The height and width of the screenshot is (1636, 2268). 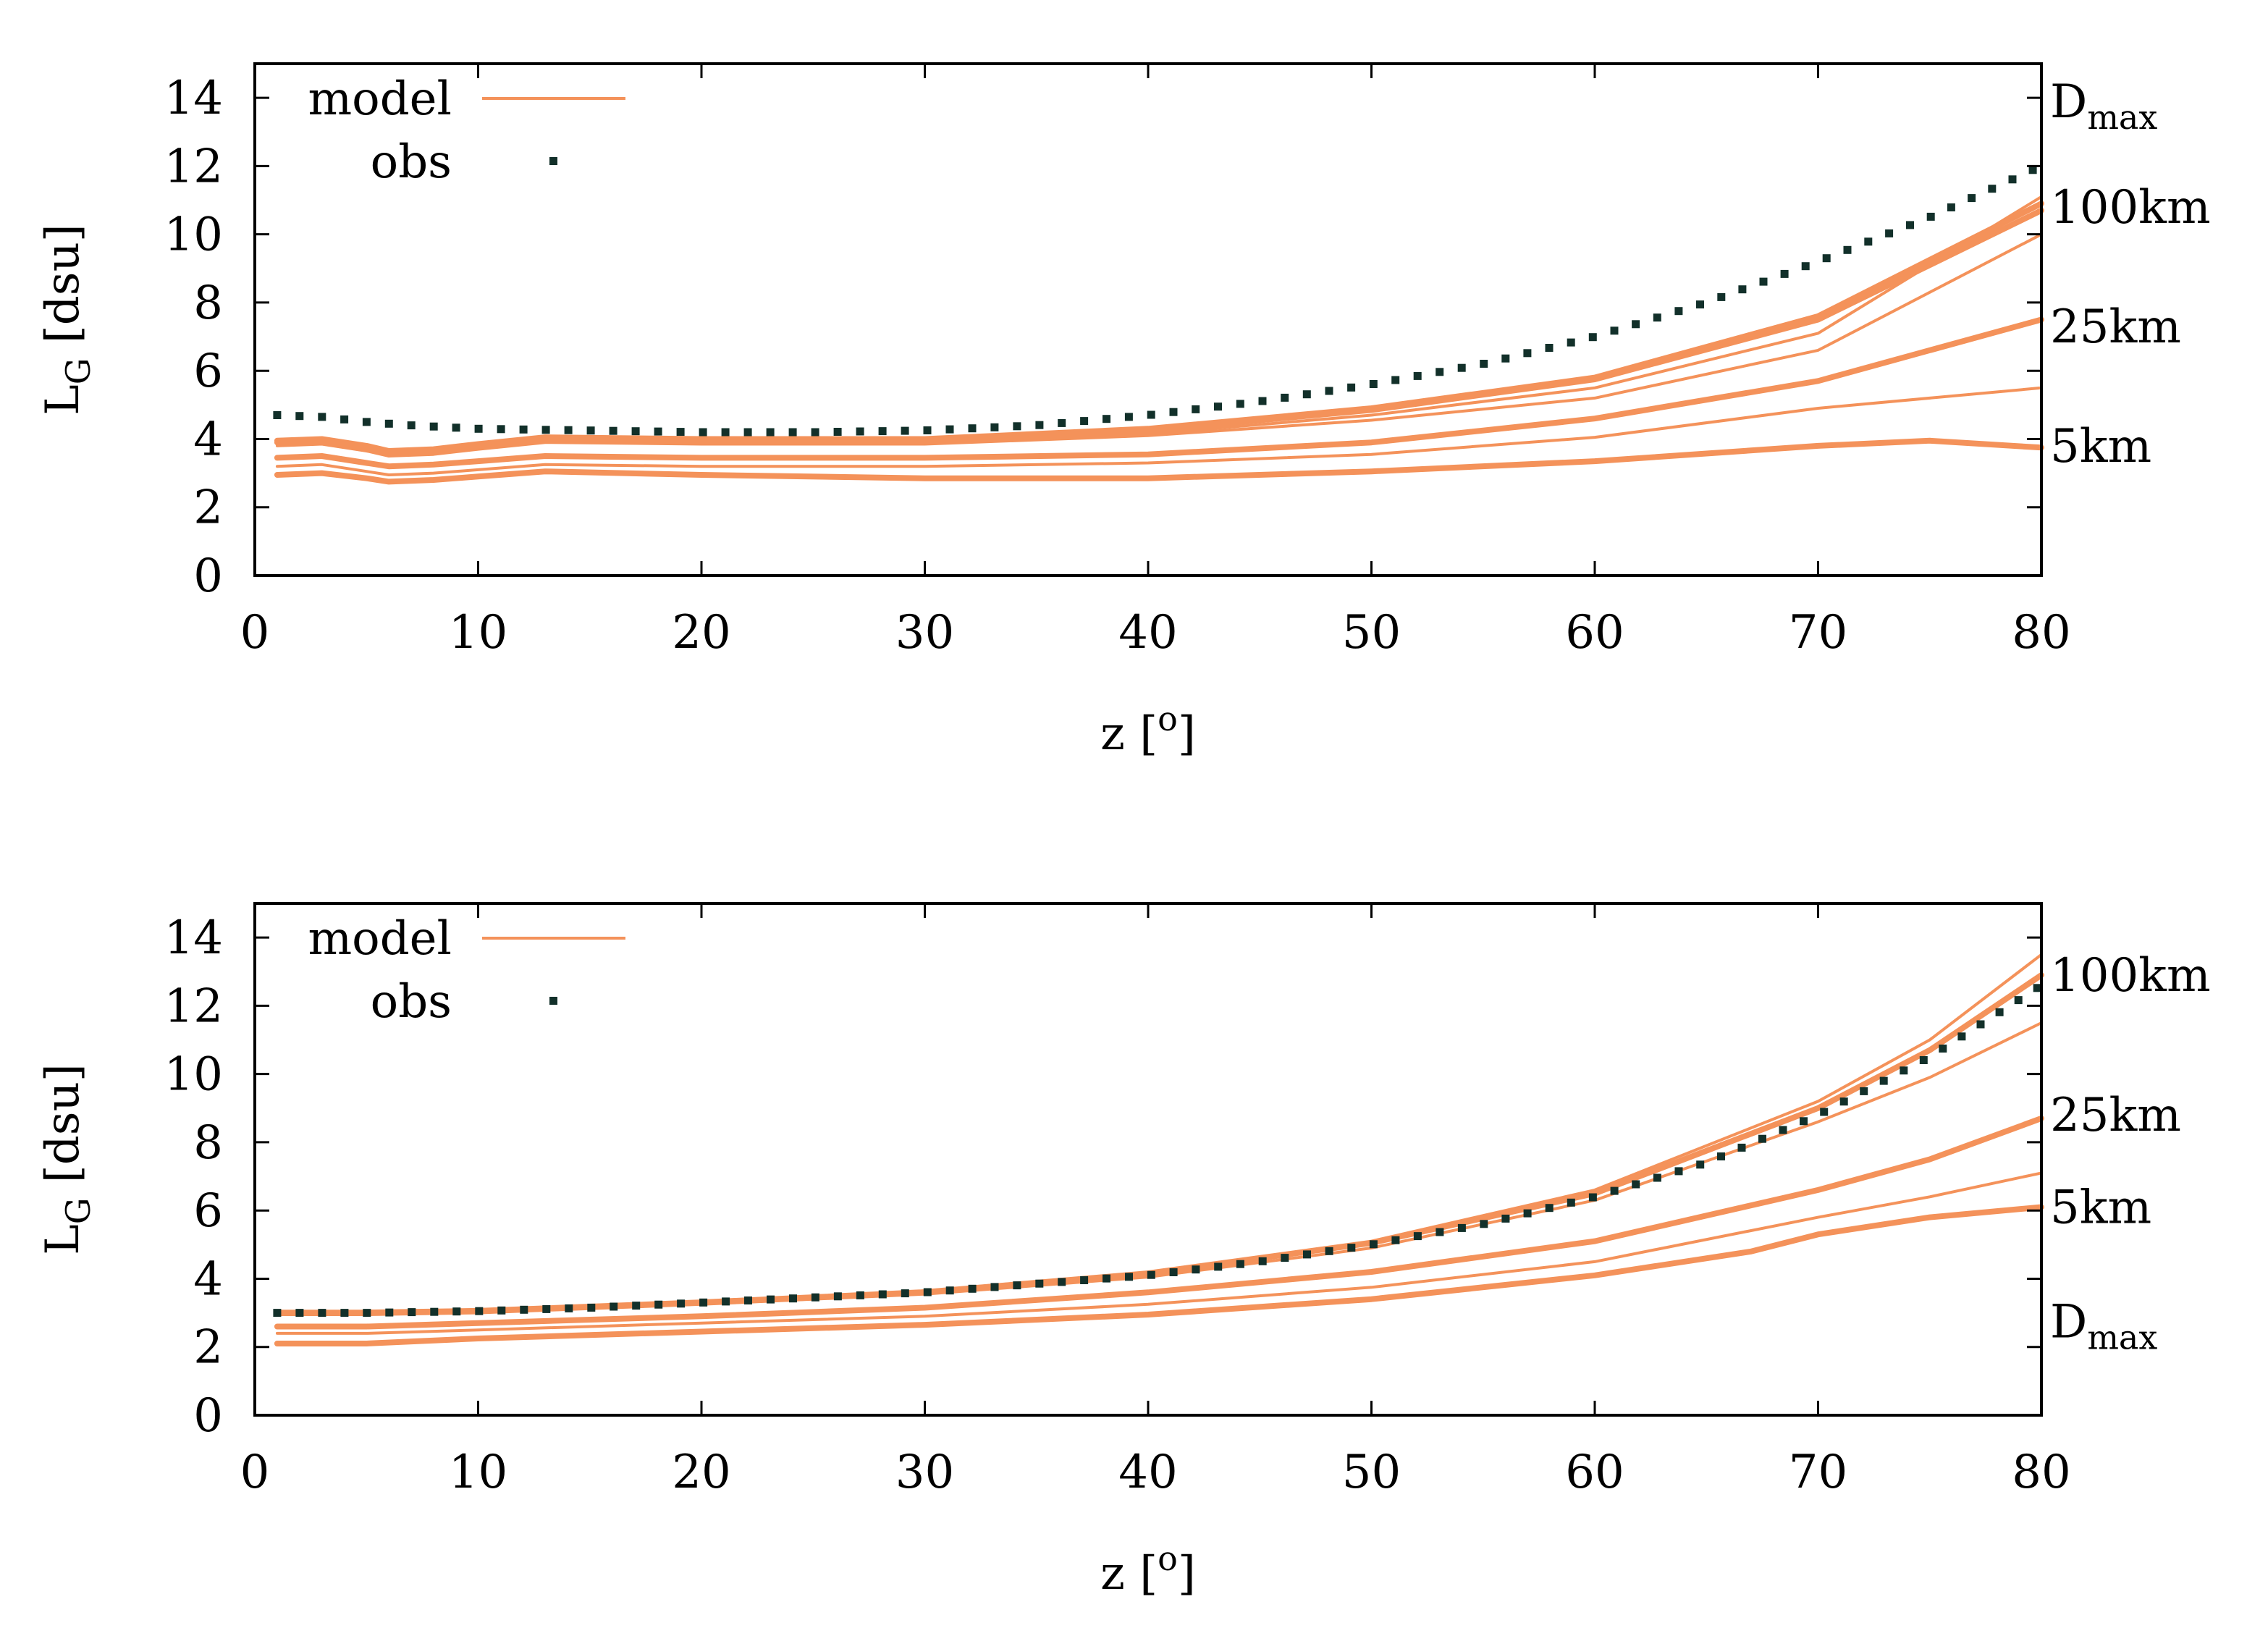 I want to click on y-tick-label: 14, so click(x=193, y=98).